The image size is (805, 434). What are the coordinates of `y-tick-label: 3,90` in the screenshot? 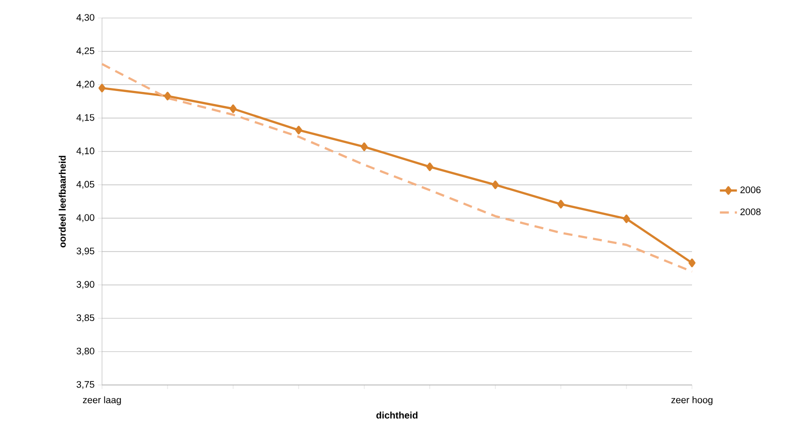 It's located at (85, 284).